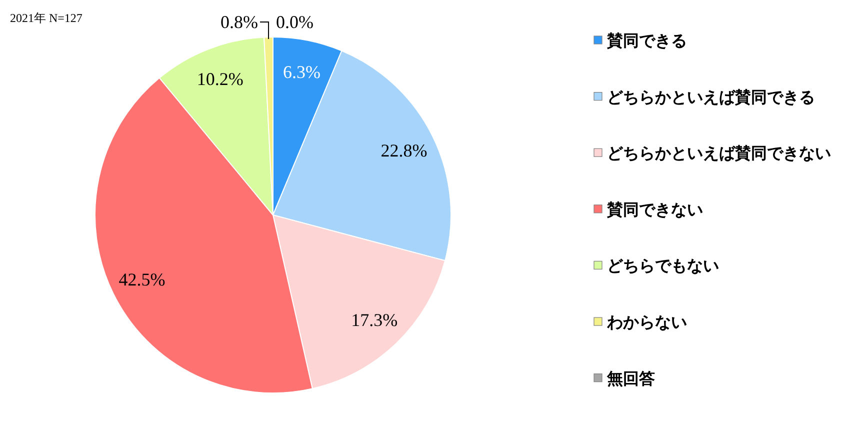 This screenshot has height=424, width=860. What do you see at coordinates (220, 78) in the screenshot?
I see `data-label: 10.2%` at bounding box center [220, 78].